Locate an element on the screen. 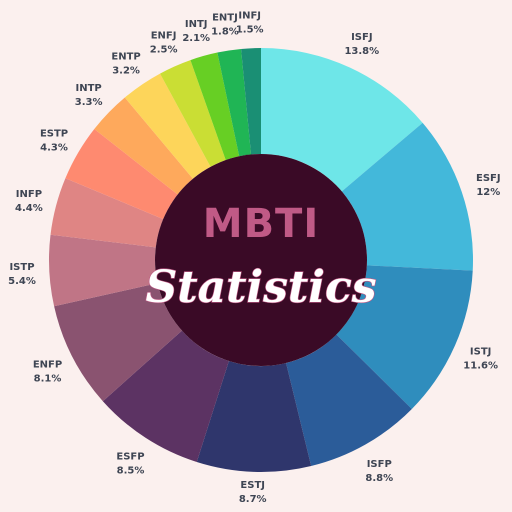 This screenshot has height=512, width=512. slice-esfp is located at coordinates (165, 396).